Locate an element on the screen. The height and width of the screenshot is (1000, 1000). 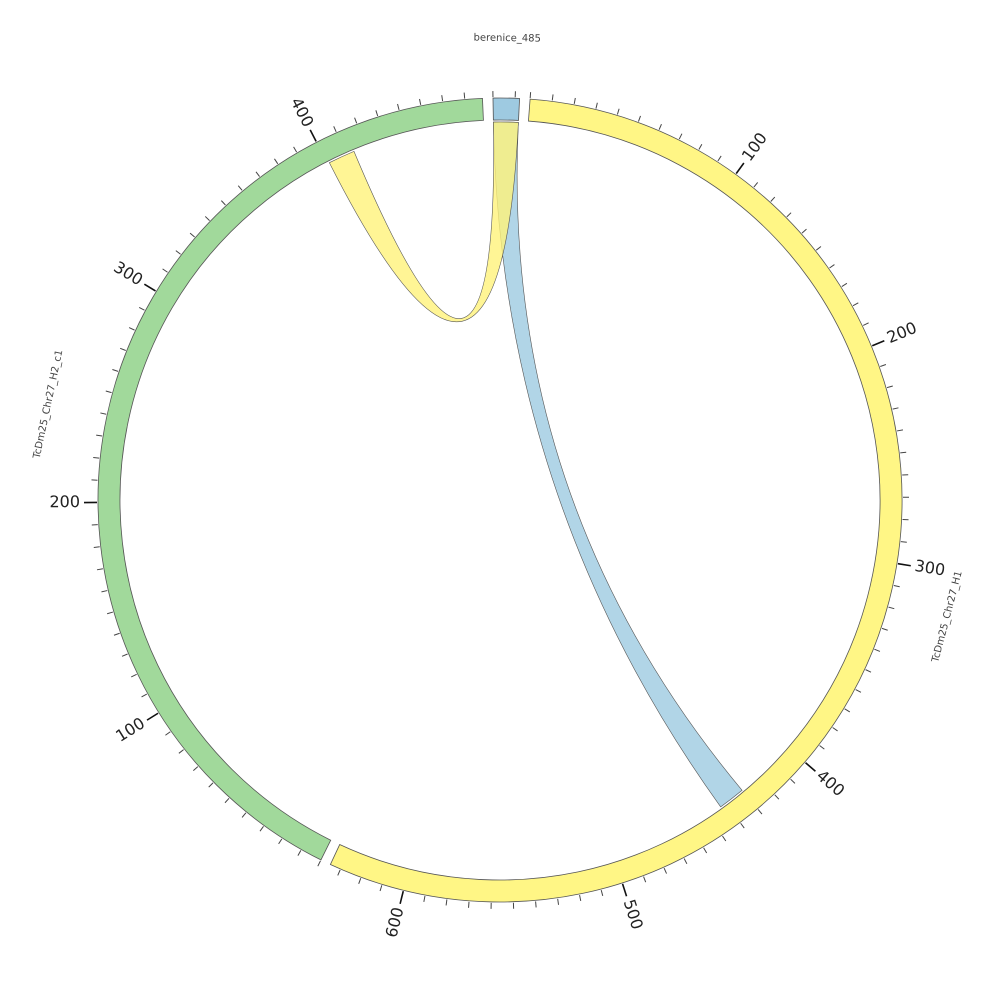
sector-label: berenice_485 is located at coordinates (507, 39).